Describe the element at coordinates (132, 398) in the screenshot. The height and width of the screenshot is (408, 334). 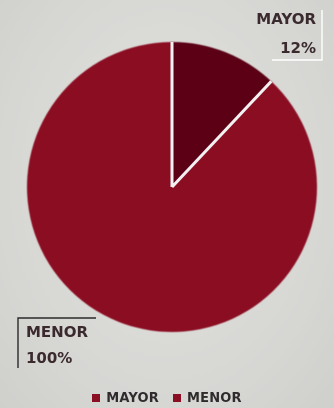
I see `legend-label-mayor: MAYOR` at that location.